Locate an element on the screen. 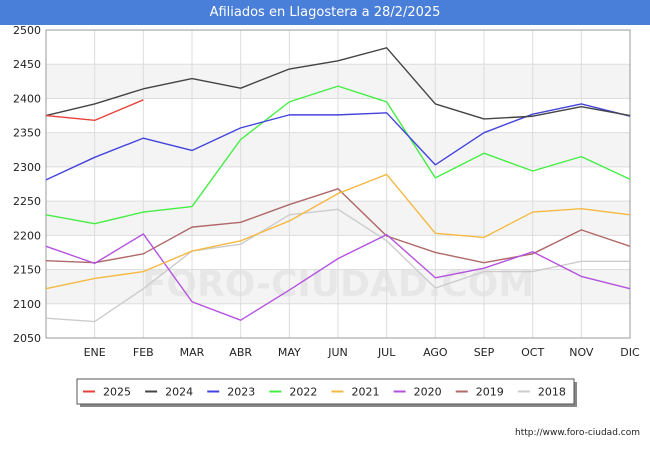  x-tick-label: SEP is located at coordinates (484, 352).